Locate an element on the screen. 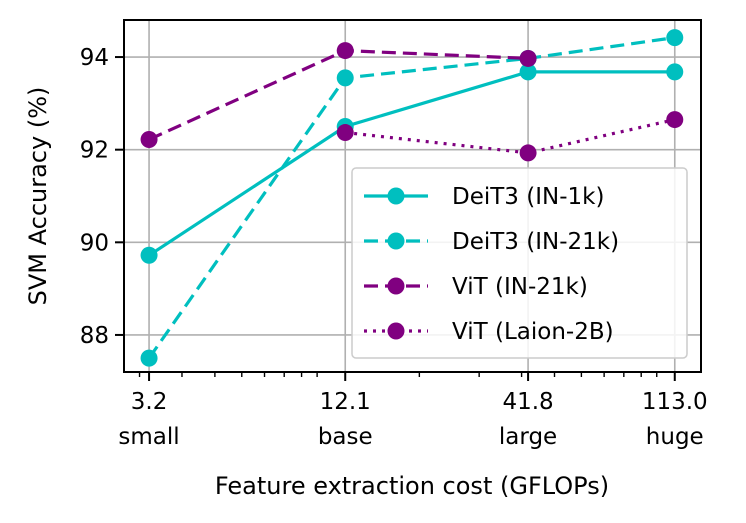  legend-label: DeiT3 (IN-21k) is located at coordinates (535, 242).